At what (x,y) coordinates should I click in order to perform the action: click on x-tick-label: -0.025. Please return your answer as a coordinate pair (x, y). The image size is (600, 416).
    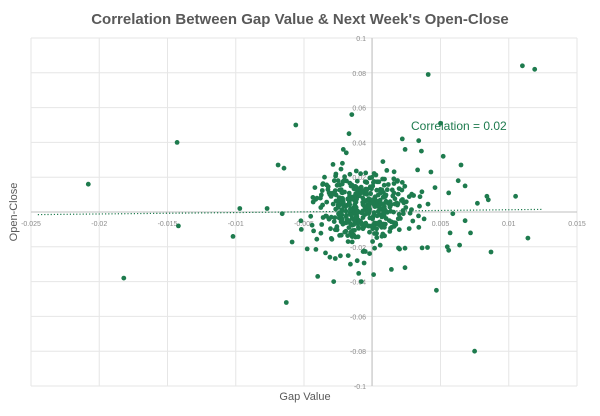
    Looking at the image, I should click on (31, 224).